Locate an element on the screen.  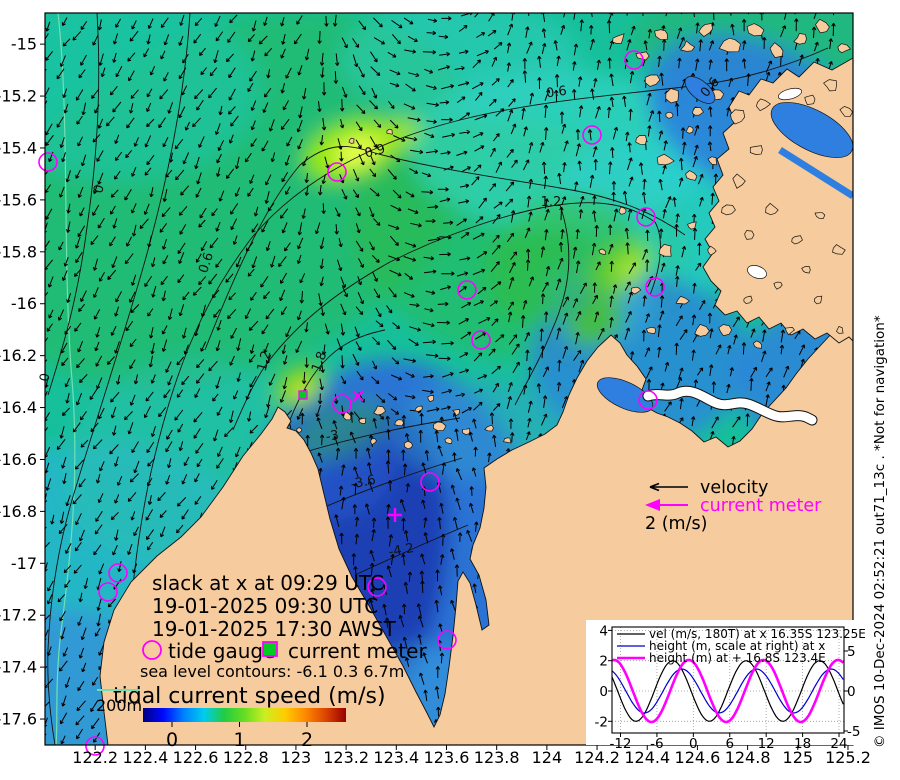
x-tick-label: 124.2 is located at coordinates (597, 757).